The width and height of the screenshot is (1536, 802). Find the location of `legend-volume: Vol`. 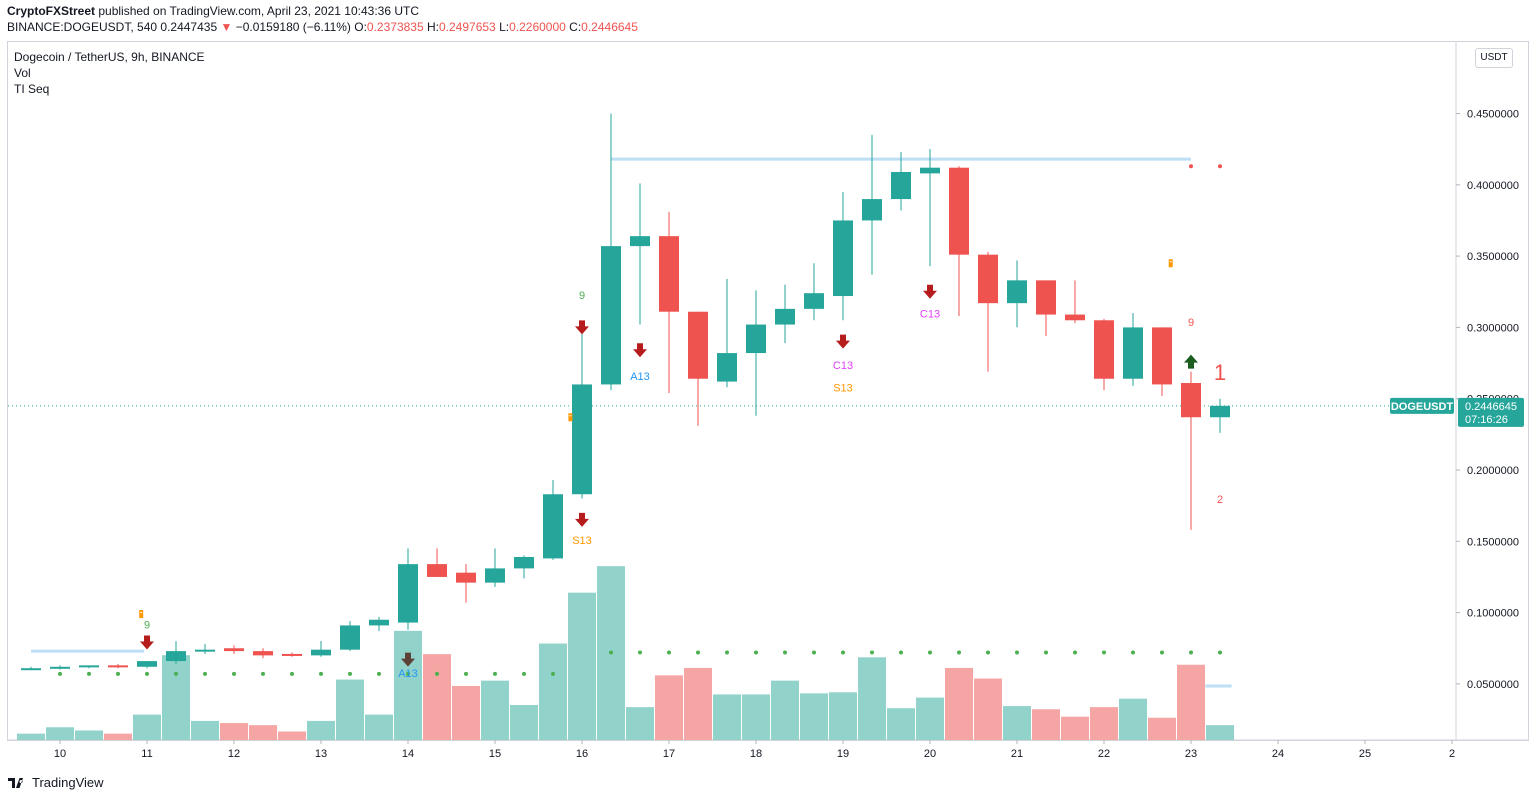

legend-volume: Vol is located at coordinates (22, 73).